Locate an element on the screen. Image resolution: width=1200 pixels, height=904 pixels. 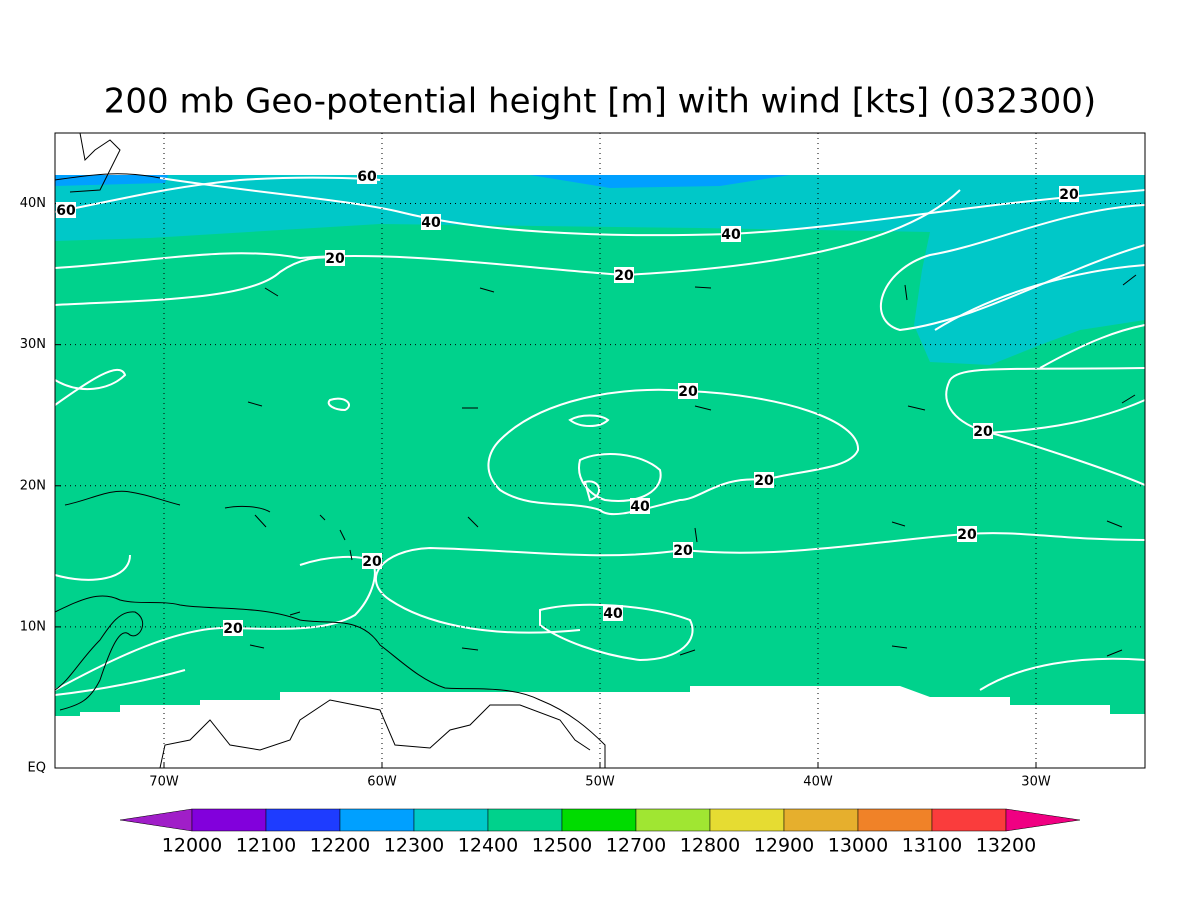
x-tick-label: 30W is located at coordinates (1036, 782).